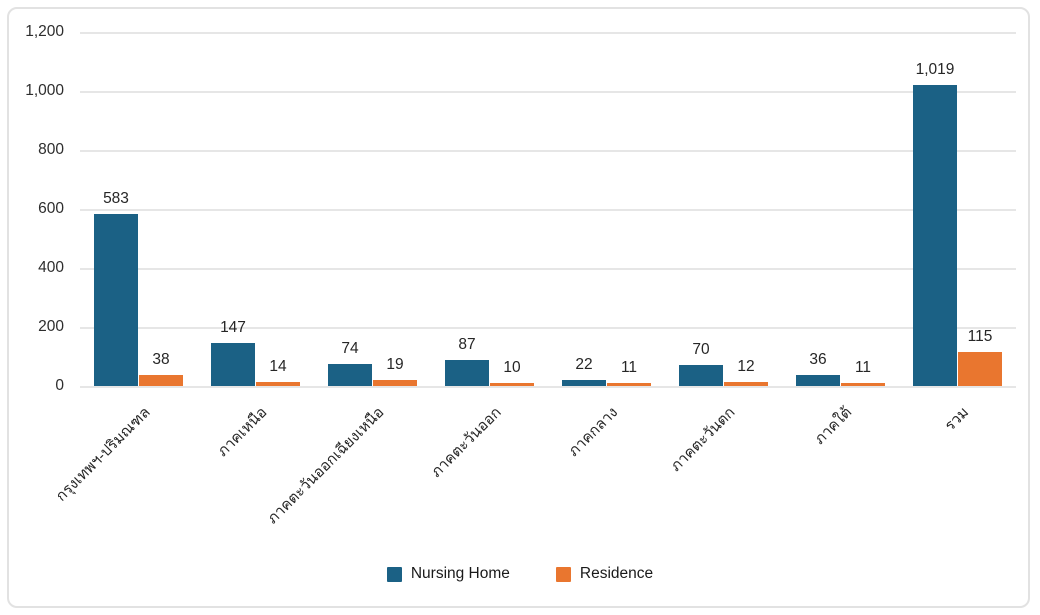  Describe the element at coordinates (746, 366) in the screenshot. I see `value-label: 12` at that location.